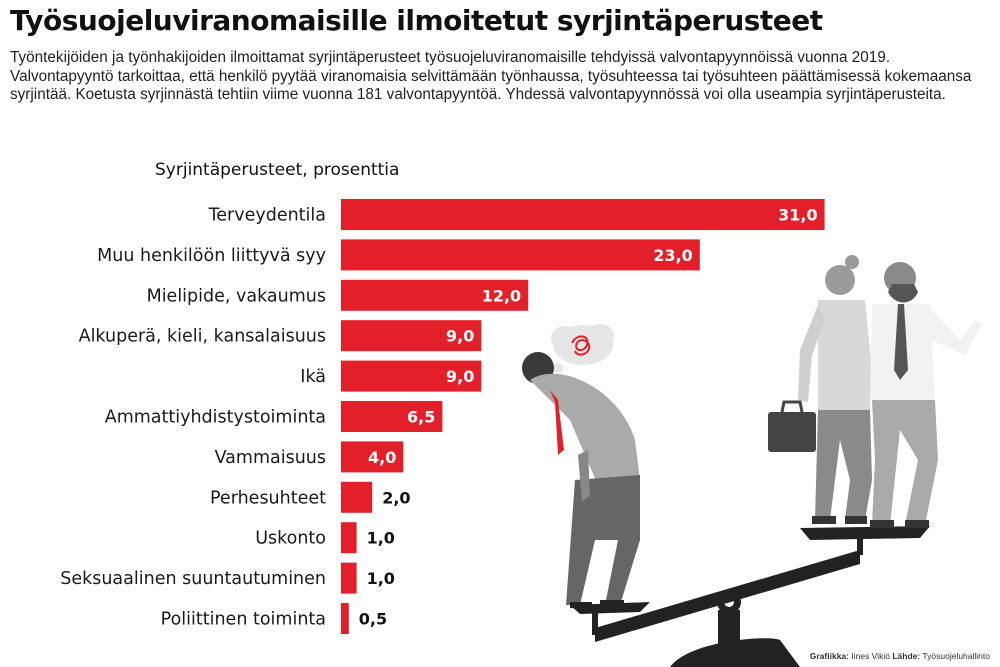 The image size is (1000, 667). What do you see at coordinates (313, 377) in the screenshot?
I see `category-label-4: Ikä` at bounding box center [313, 377].